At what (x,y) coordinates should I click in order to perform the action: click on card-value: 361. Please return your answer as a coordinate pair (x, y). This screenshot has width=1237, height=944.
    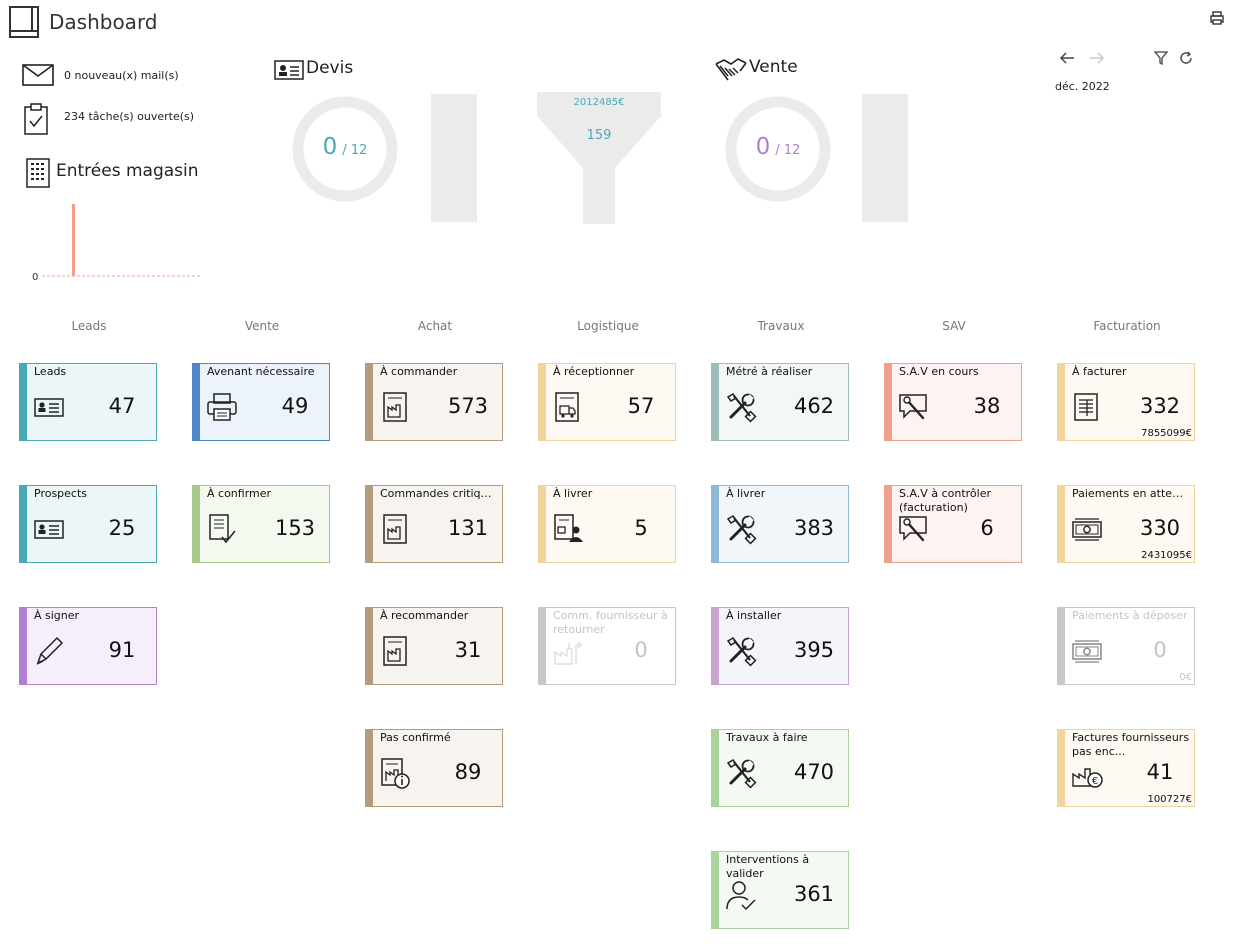
    Looking at the image, I should click on (814, 894).